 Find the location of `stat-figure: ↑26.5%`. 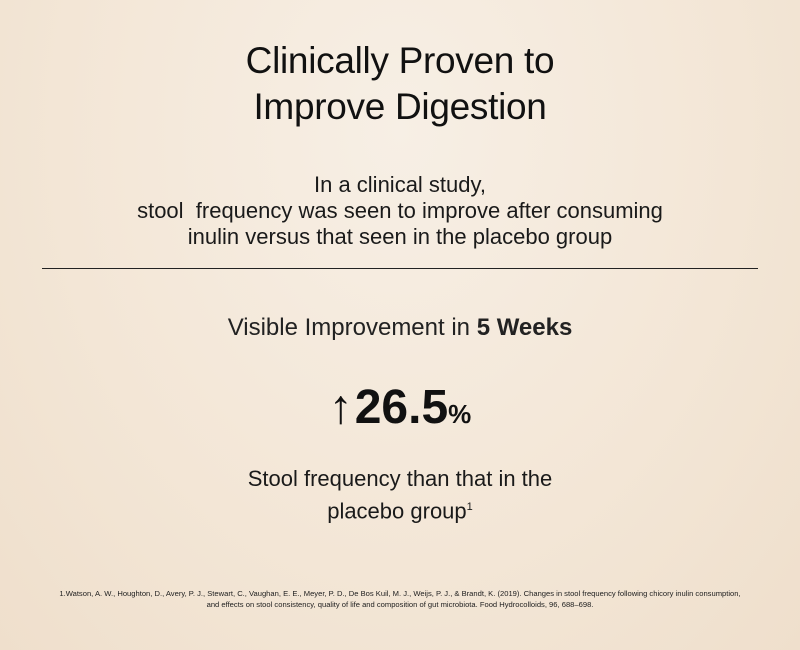

stat-figure: ↑26.5% is located at coordinates (400, 411).